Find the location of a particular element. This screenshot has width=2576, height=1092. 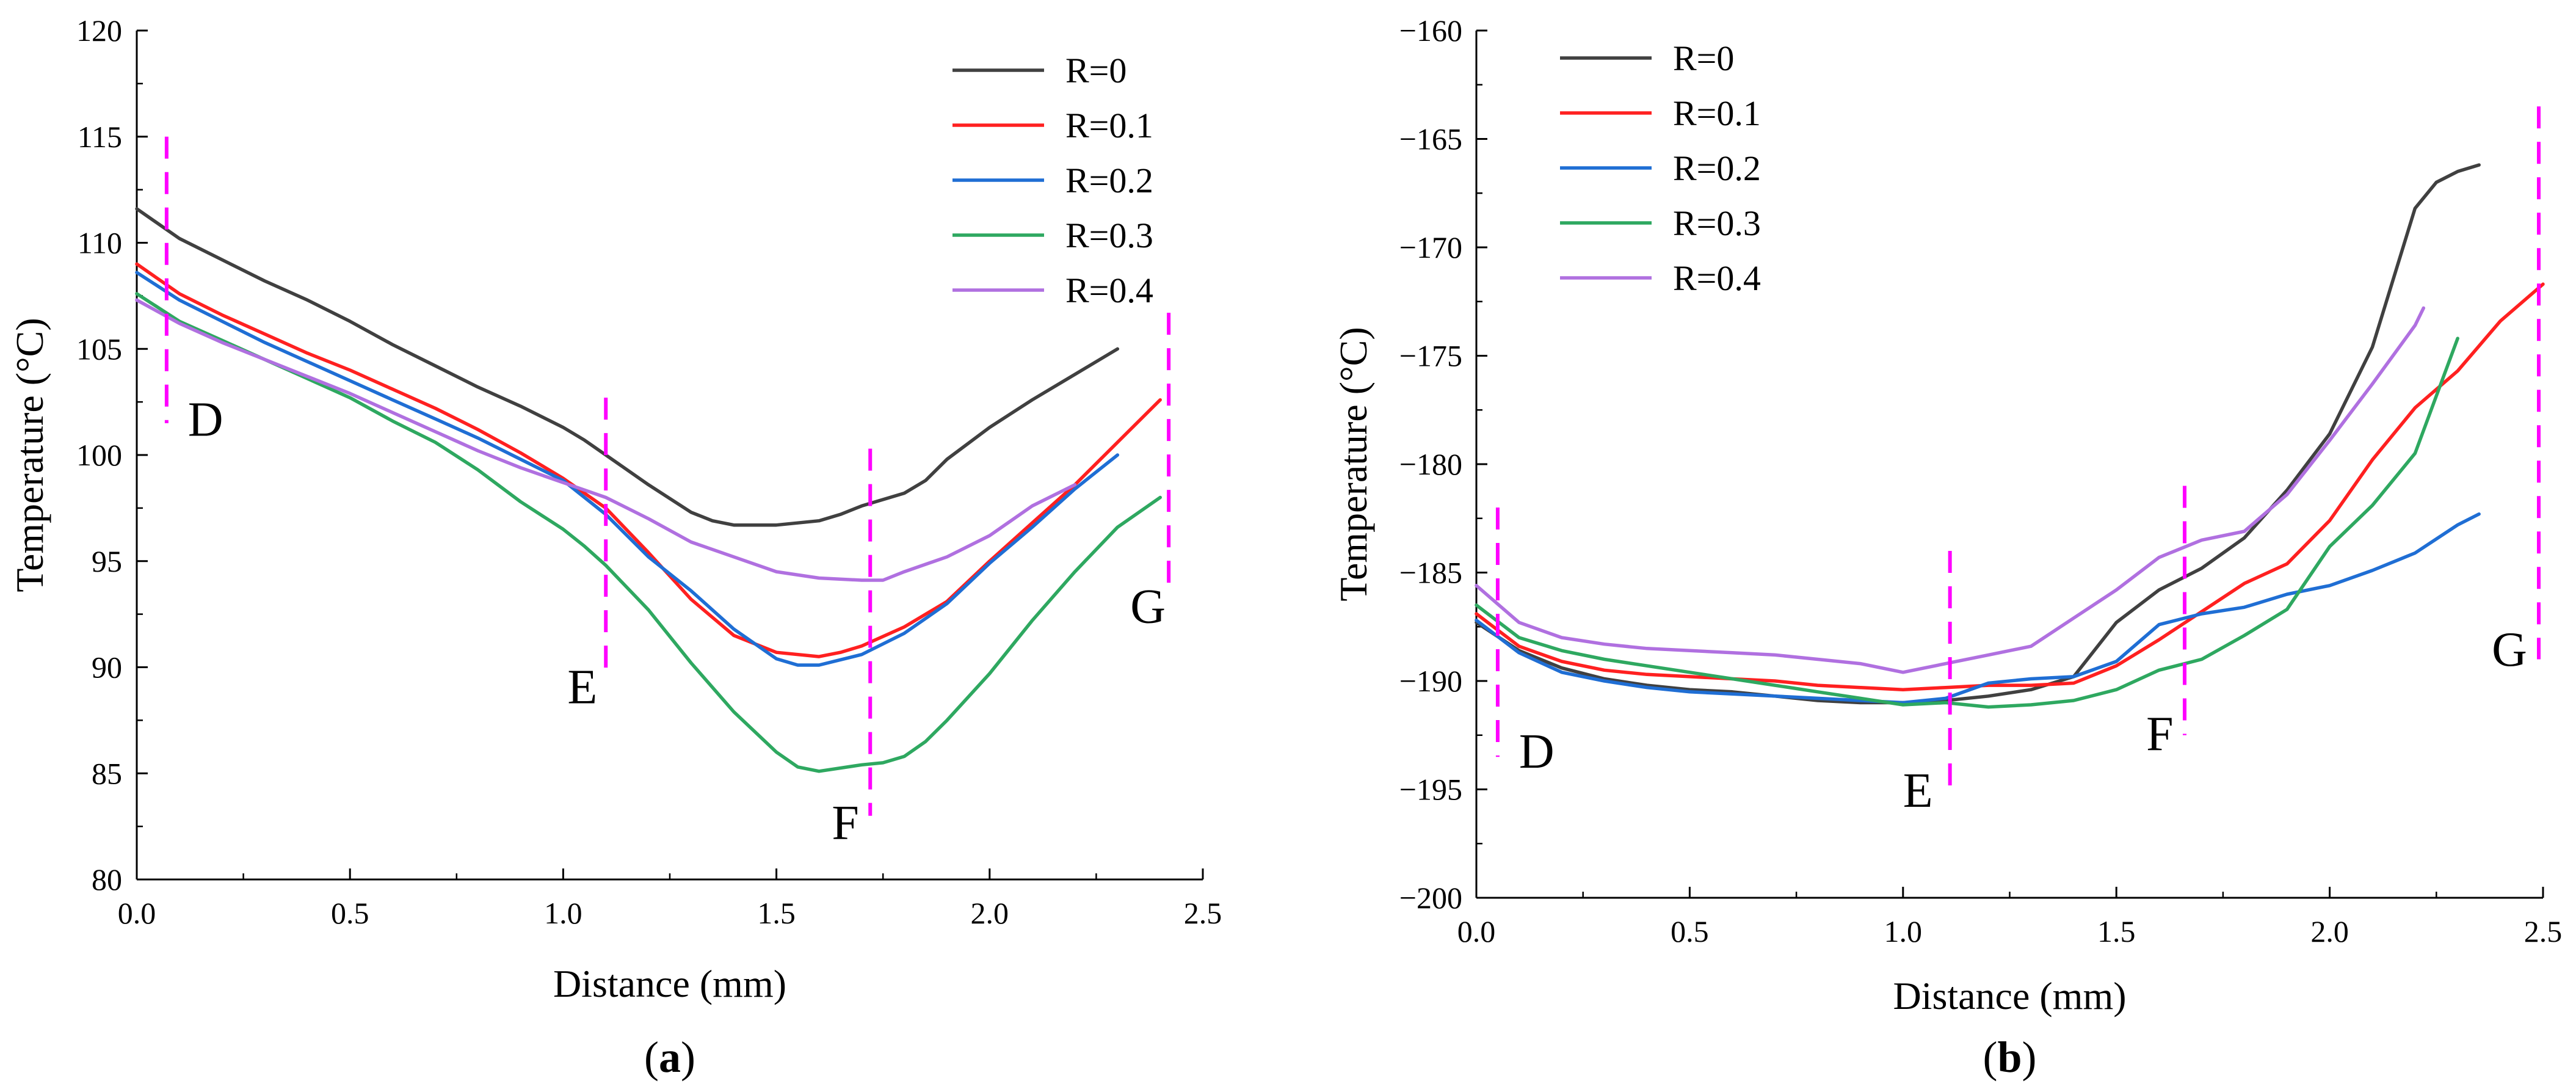

y-tick-label: −185 is located at coordinates (1430, 573).